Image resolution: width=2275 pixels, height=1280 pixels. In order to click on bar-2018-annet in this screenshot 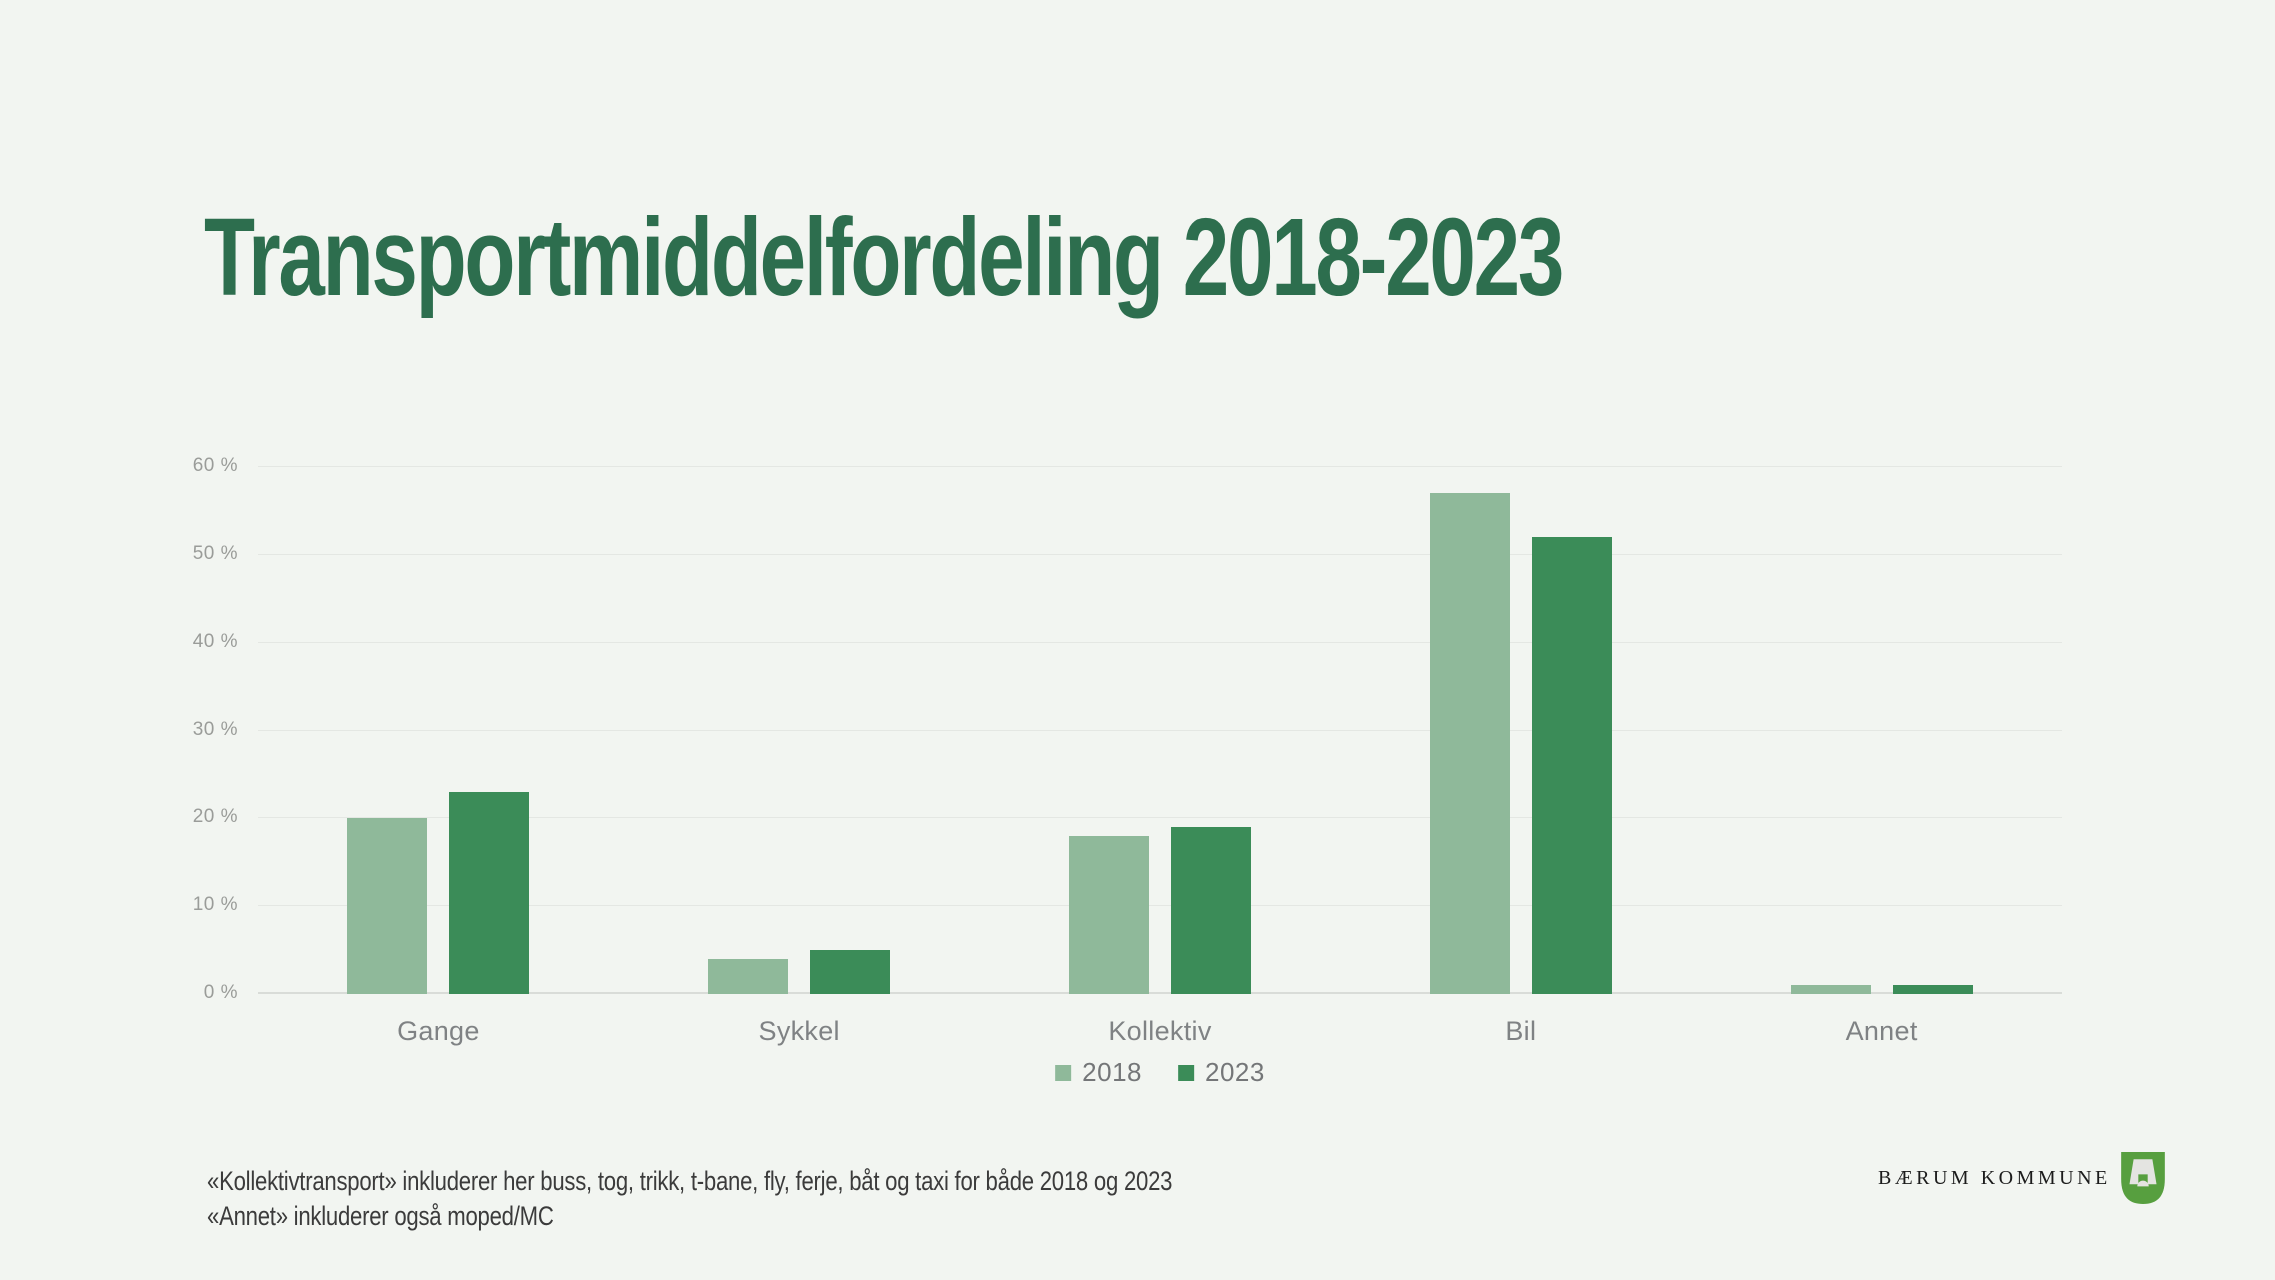, I will do `click(1830, 989)`.